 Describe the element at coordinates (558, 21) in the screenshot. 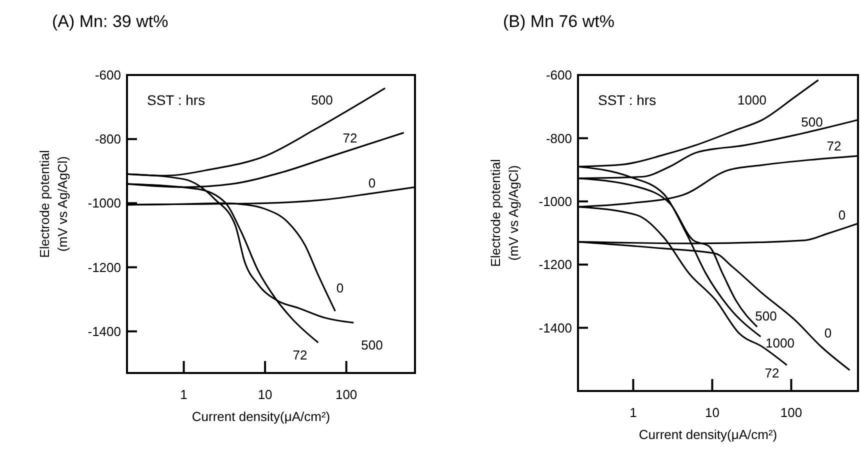

I see `chart-title: (B) Mn 76 wt%` at that location.